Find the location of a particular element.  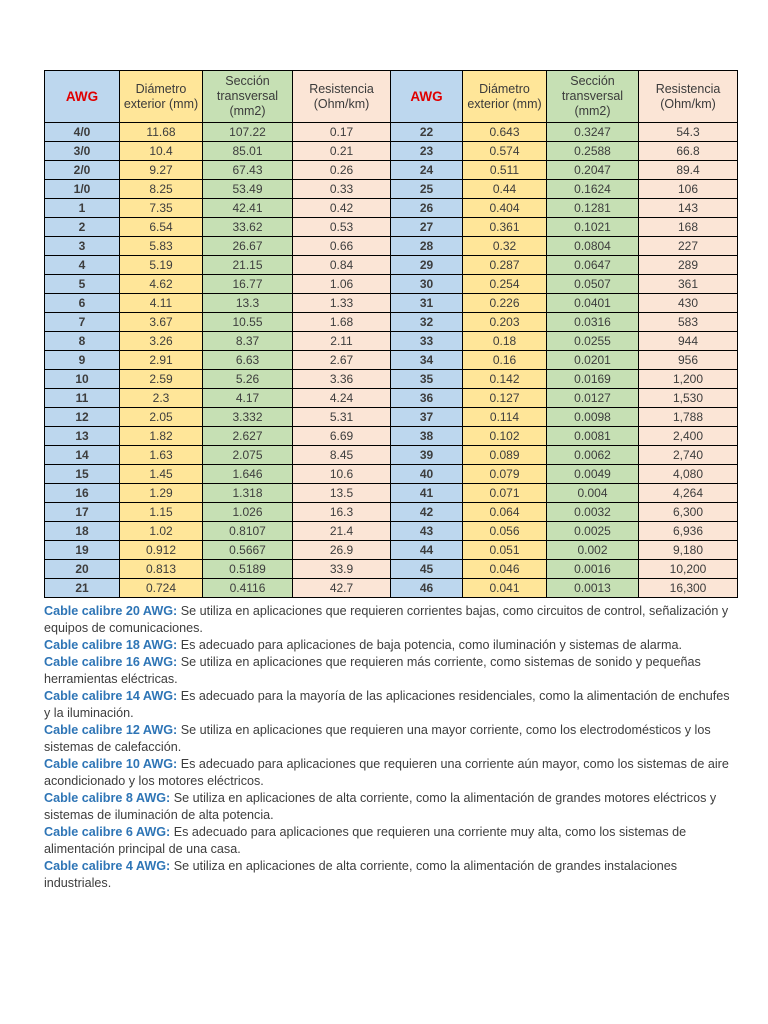

section-value: 53.49 is located at coordinates (247, 189).